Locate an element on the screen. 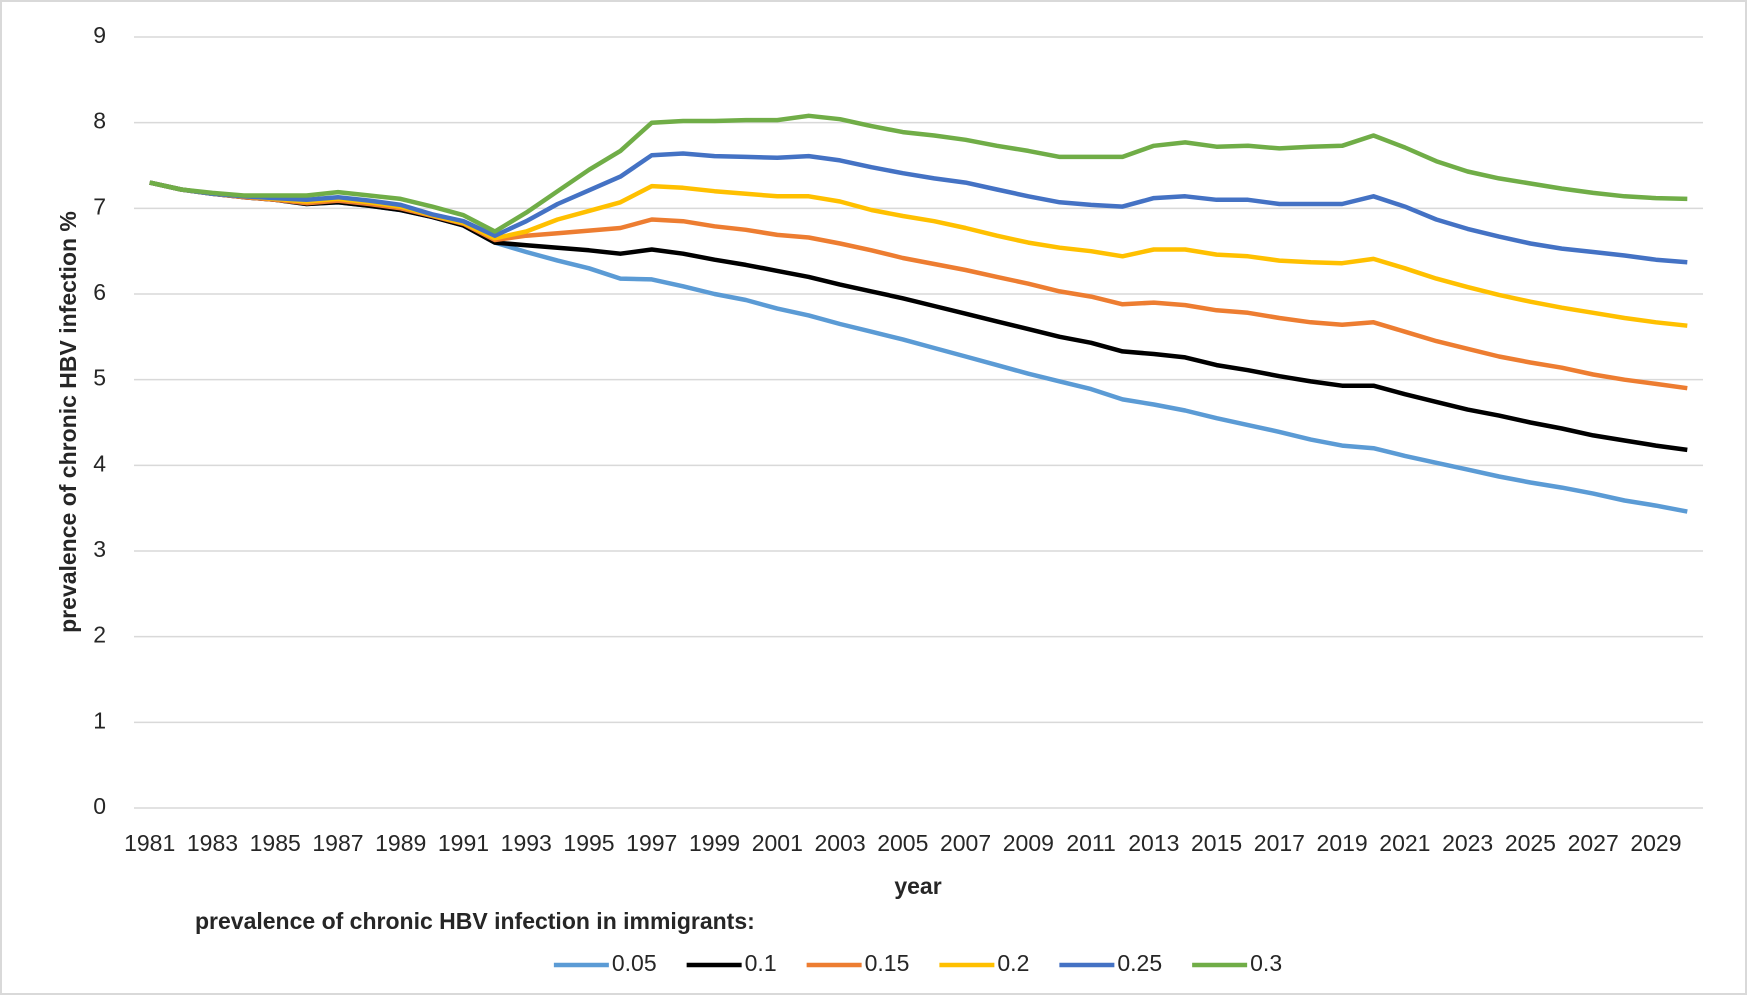 This screenshot has width=1747, height=995. legend-label: 0.15 is located at coordinates (887, 963).